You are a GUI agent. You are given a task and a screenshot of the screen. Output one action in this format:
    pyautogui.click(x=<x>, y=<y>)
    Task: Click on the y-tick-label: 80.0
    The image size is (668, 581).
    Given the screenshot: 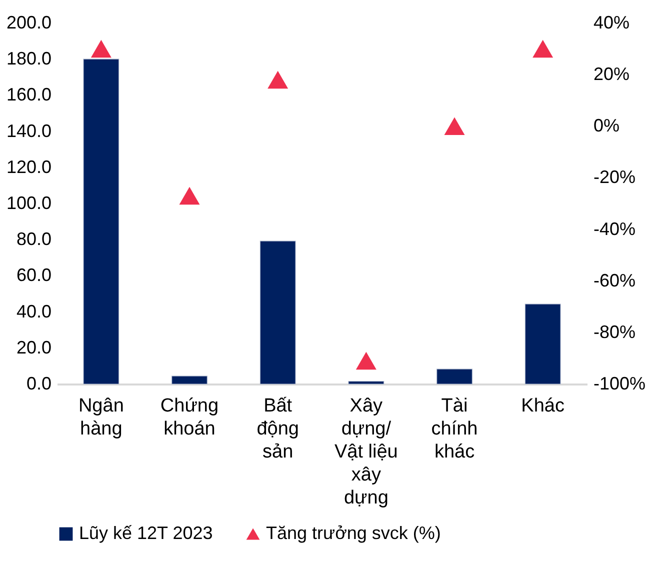 What is the action you would take?
    pyautogui.click(x=34, y=239)
    